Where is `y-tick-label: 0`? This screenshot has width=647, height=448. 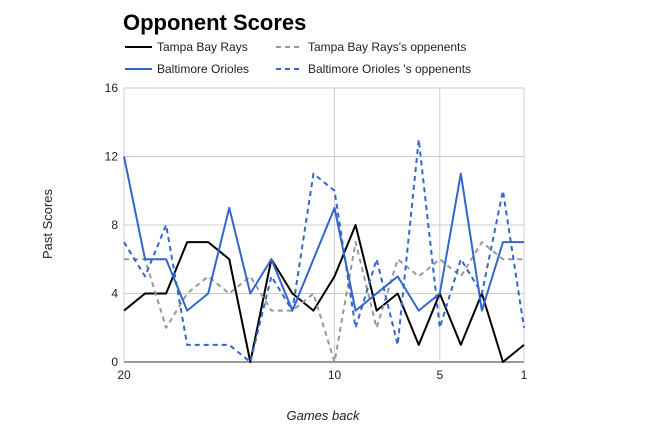
y-tick-label: 0 is located at coordinates (114, 362).